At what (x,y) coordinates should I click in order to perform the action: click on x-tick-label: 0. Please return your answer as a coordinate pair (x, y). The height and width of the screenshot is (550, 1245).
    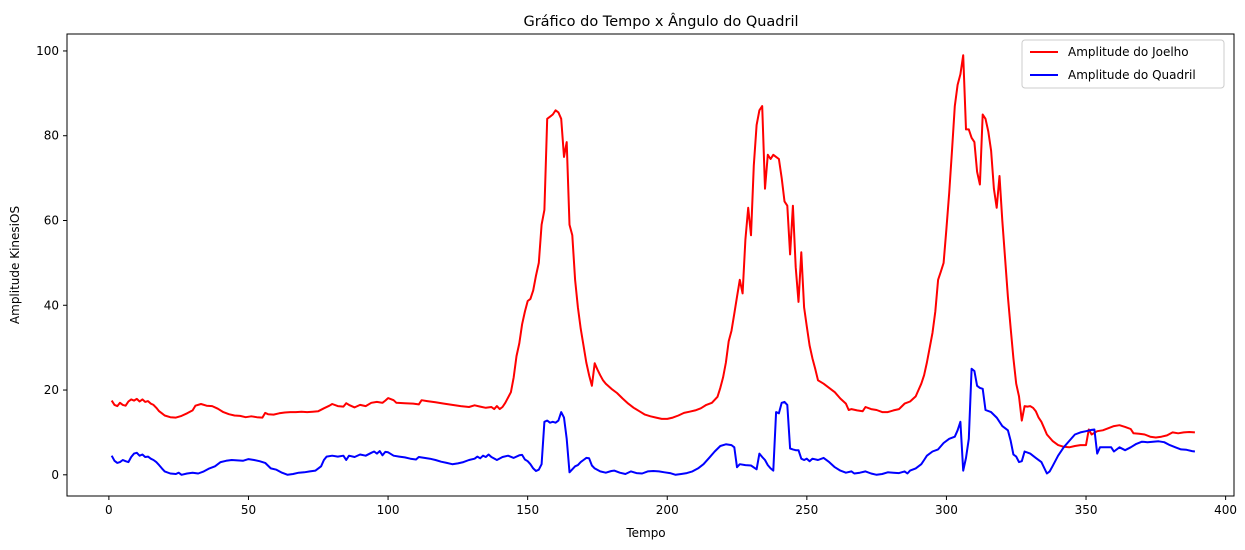
    Looking at the image, I should click on (109, 510).